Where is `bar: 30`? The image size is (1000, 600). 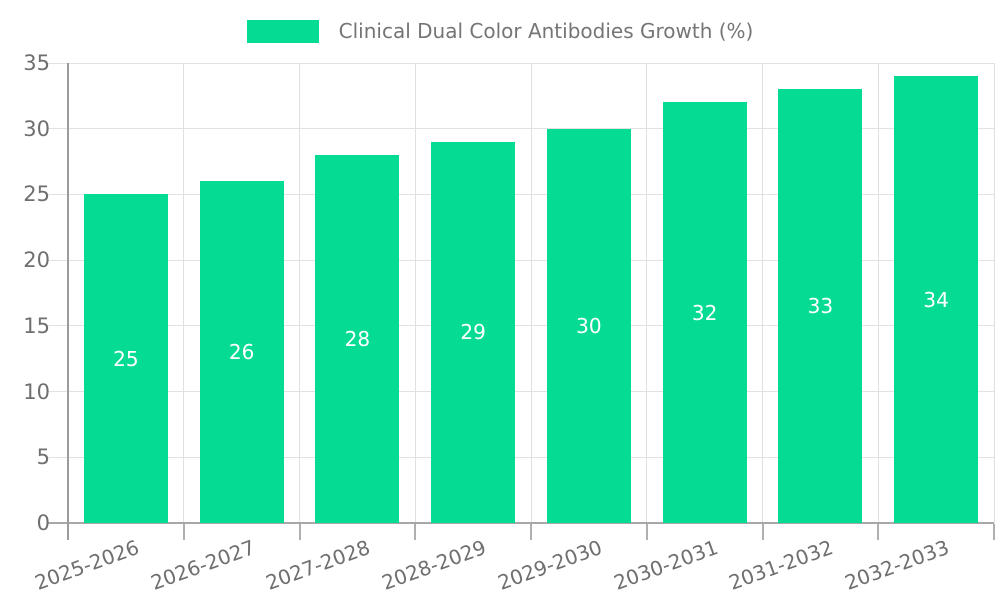 bar: 30 is located at coordinates (588, 325).